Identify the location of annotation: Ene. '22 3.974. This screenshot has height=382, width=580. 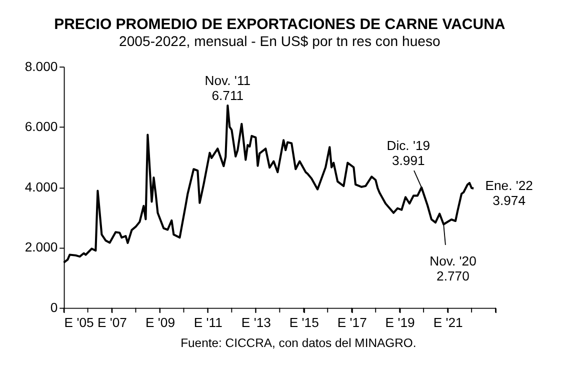
(509, 193).